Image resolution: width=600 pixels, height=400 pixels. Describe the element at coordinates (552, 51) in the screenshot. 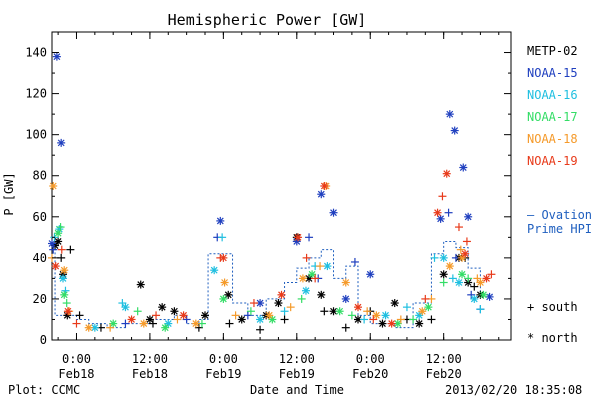

I see `legend-metp-02: METP-02` at that location.